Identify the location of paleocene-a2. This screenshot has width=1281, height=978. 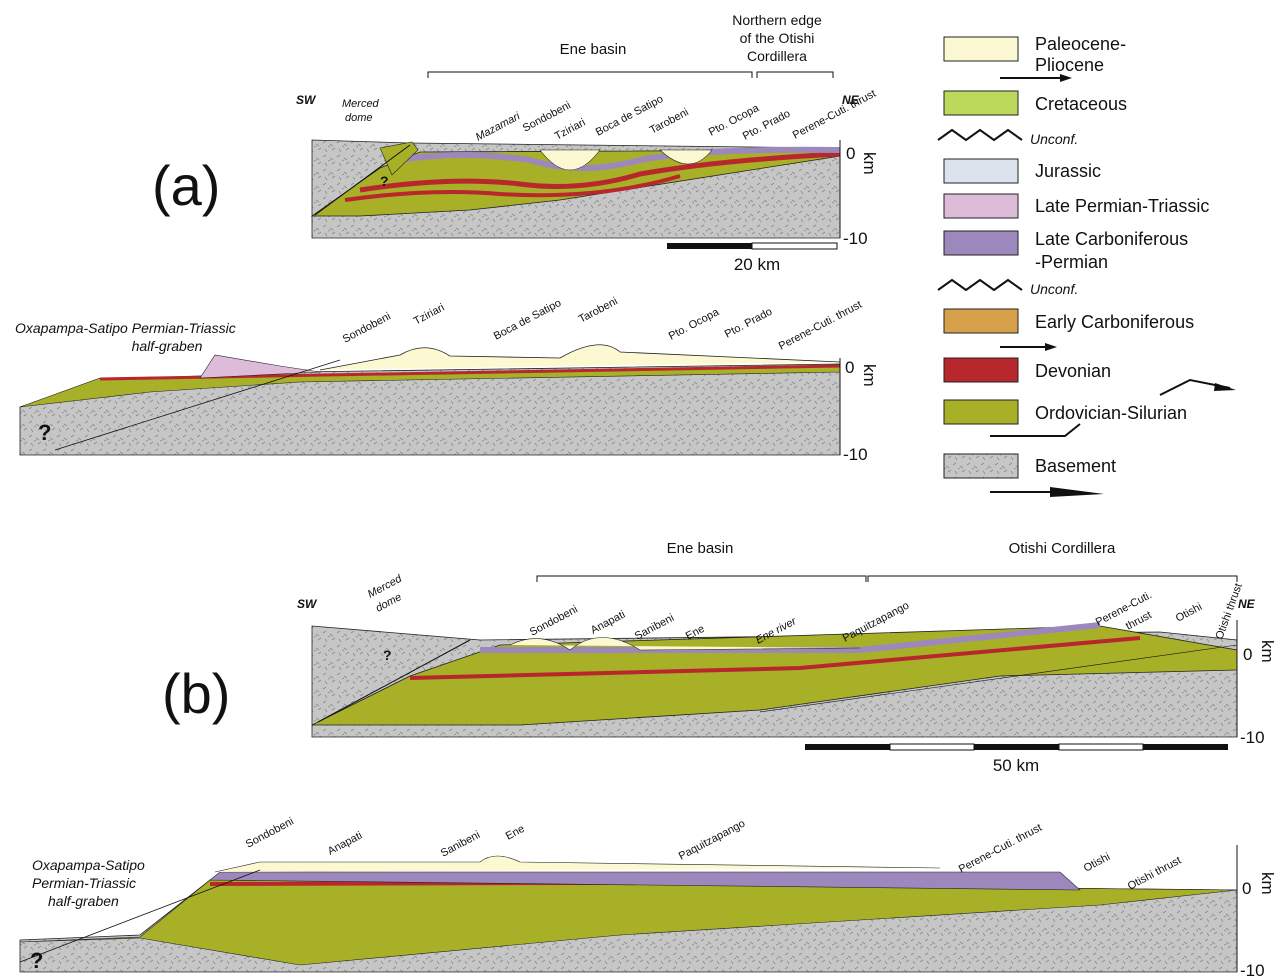
(686, 157).